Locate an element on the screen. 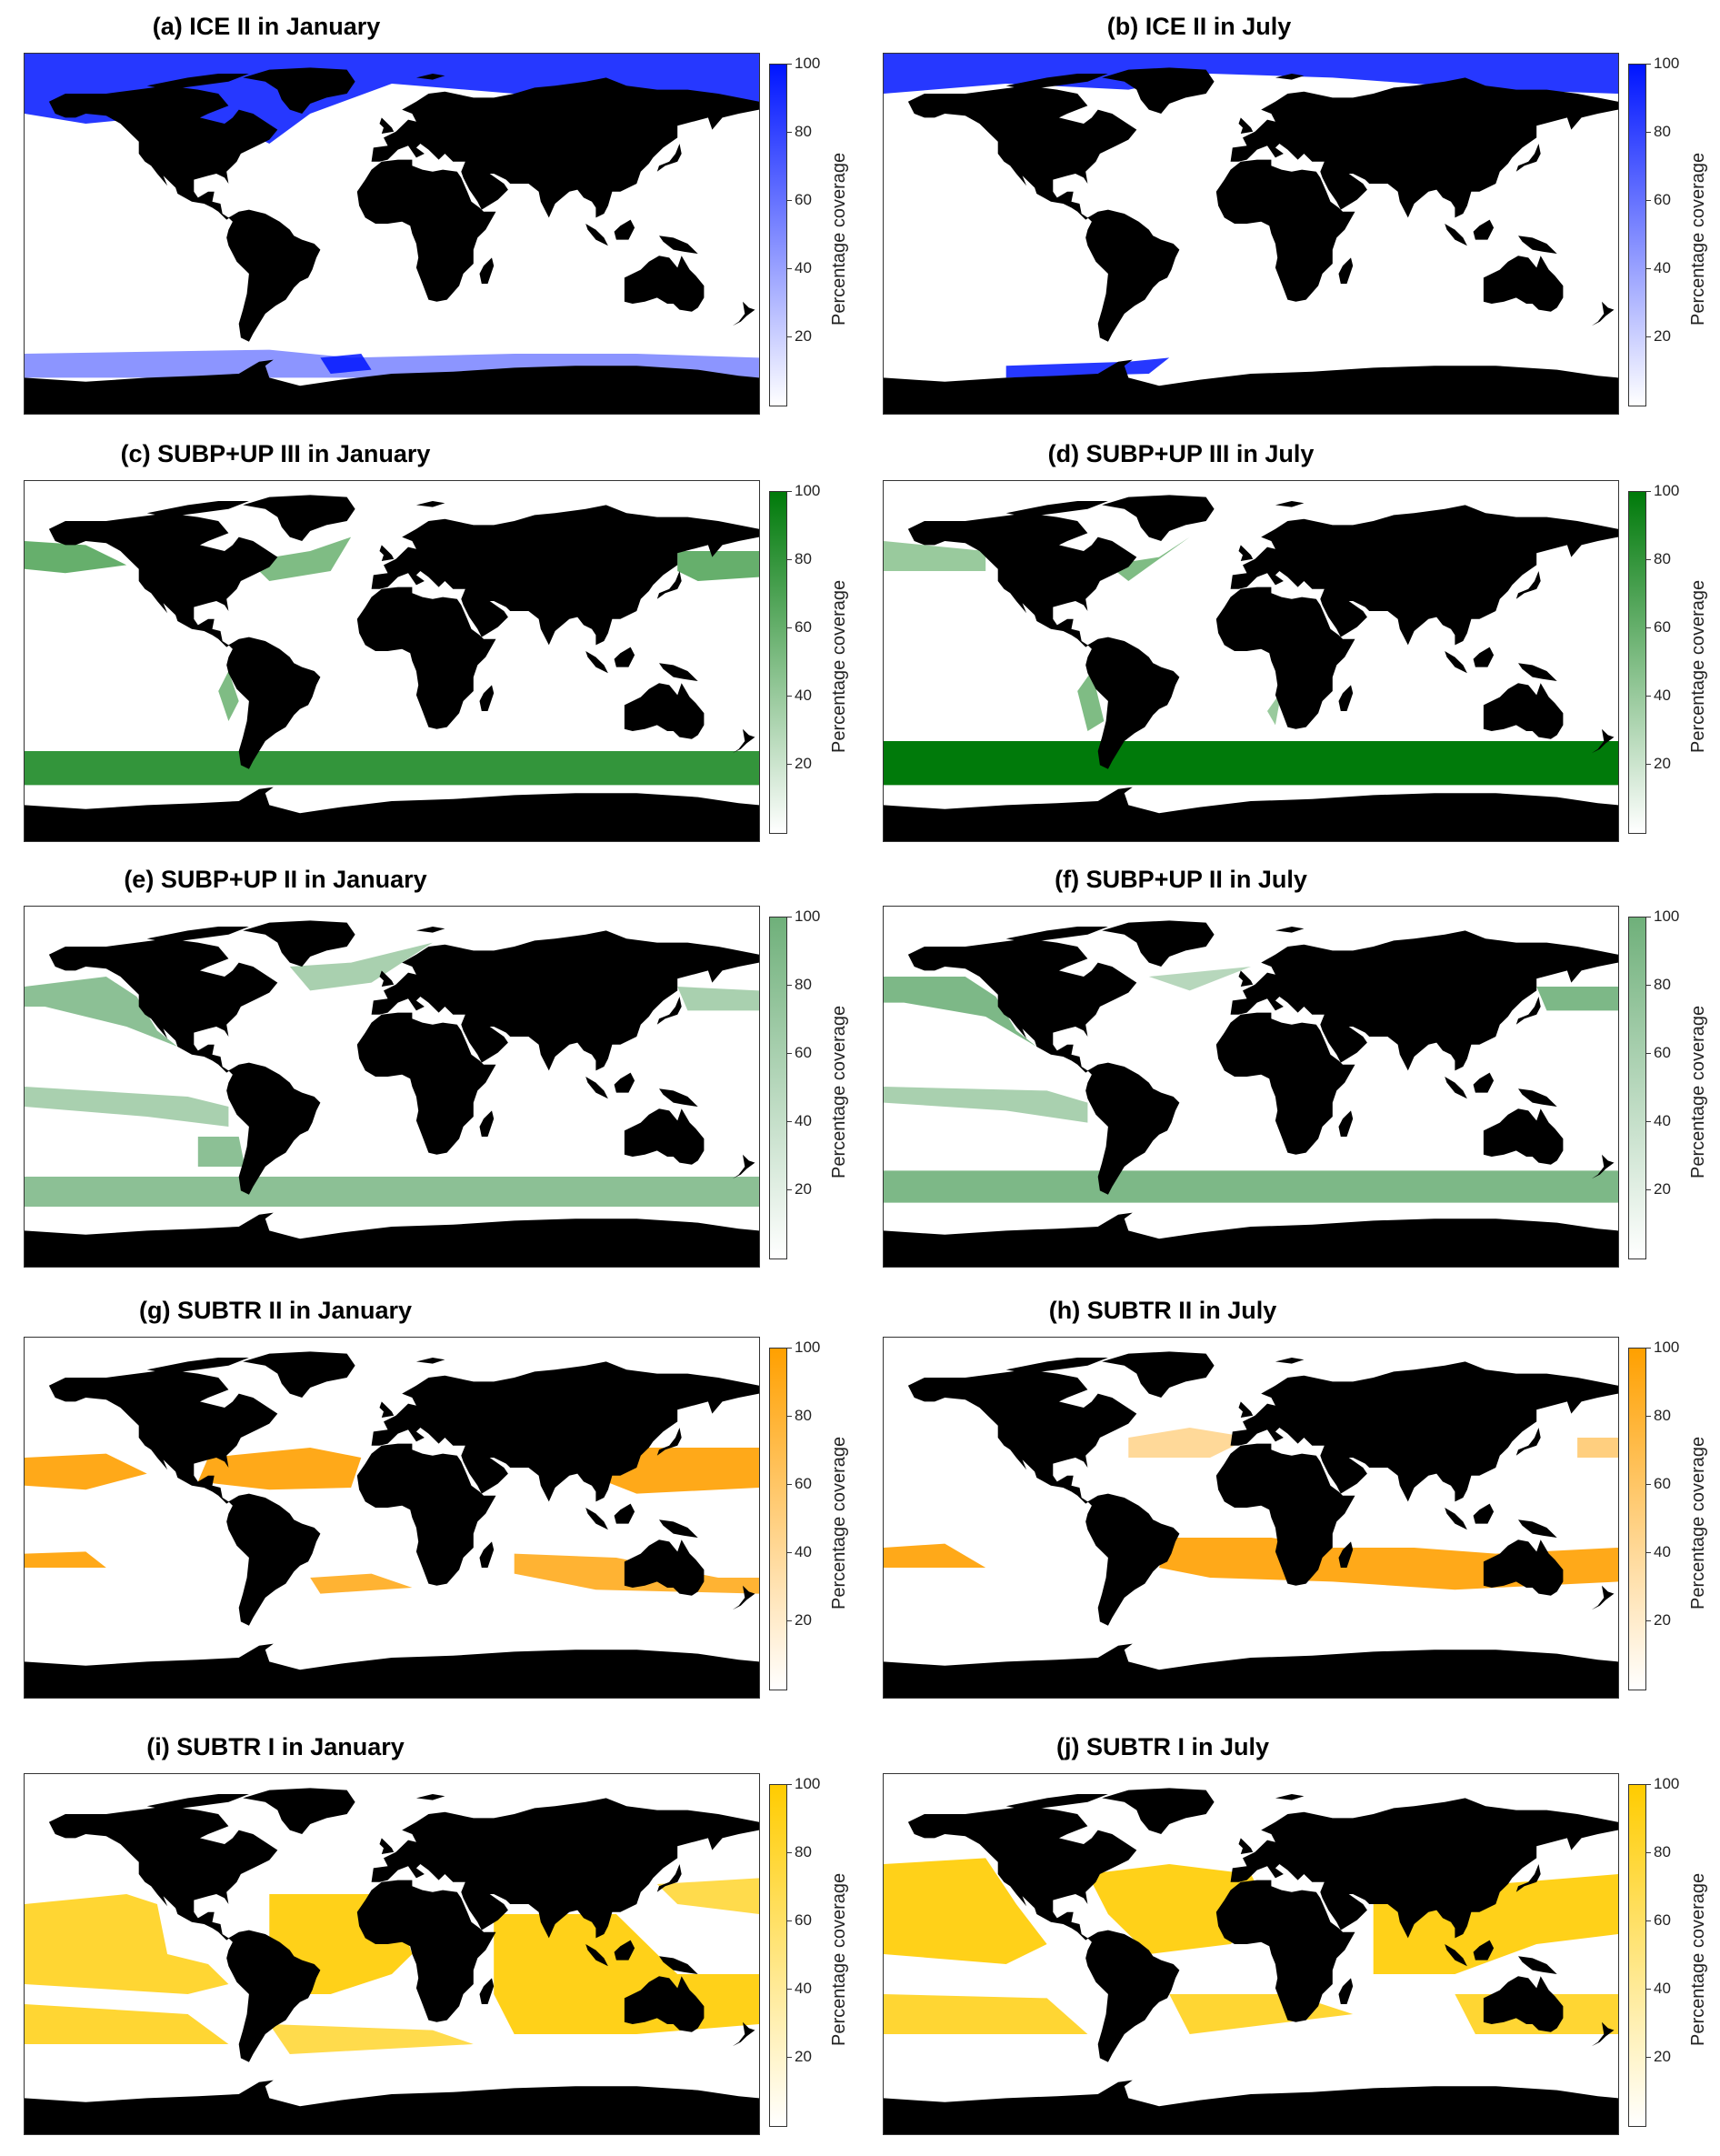  land-japan is located at coordinates (1528, 1011).